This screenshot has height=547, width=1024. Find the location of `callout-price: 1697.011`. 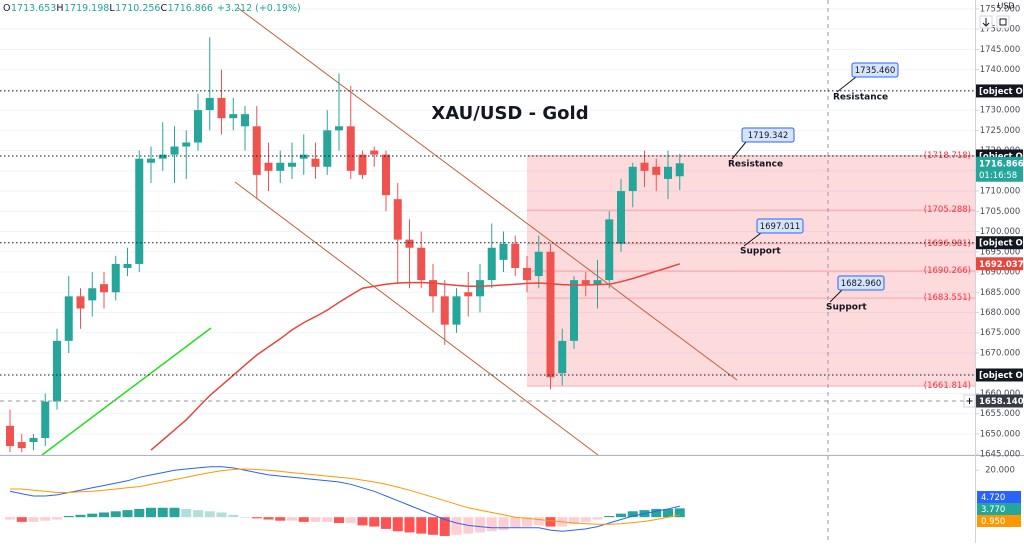

callout-price: 1697.011 is located at coordinates (780, 227).